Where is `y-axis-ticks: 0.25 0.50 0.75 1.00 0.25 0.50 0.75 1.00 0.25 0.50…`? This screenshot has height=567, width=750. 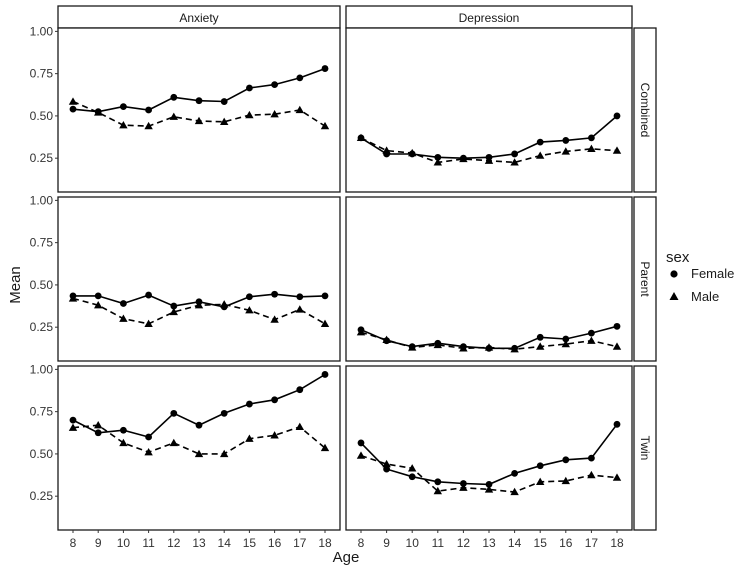 y-axis-ticks: 0.25 0.50 0.75 1.00 0.25 0.50 0.75 1.00 0.25 0.50… is located at coordinates (44, 263).